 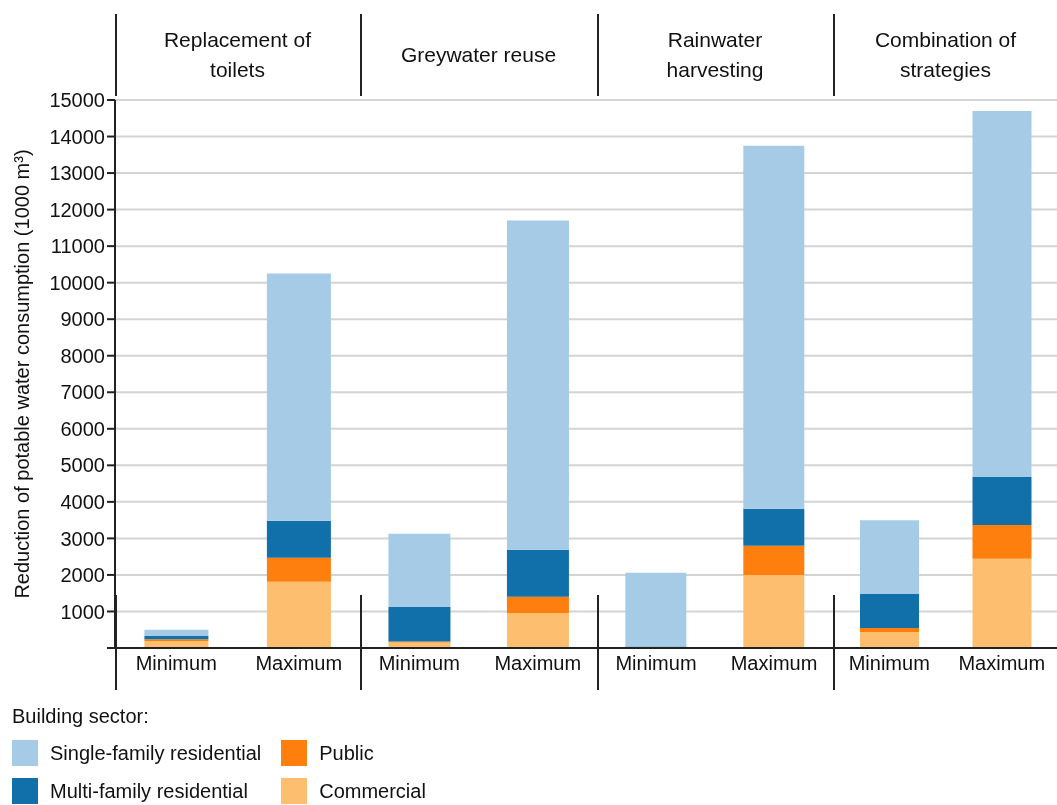 What do you see at coordinates (77, 173) in the screenshot?
I see `y-tick-label: 13000` at bounding box center [77, 173].